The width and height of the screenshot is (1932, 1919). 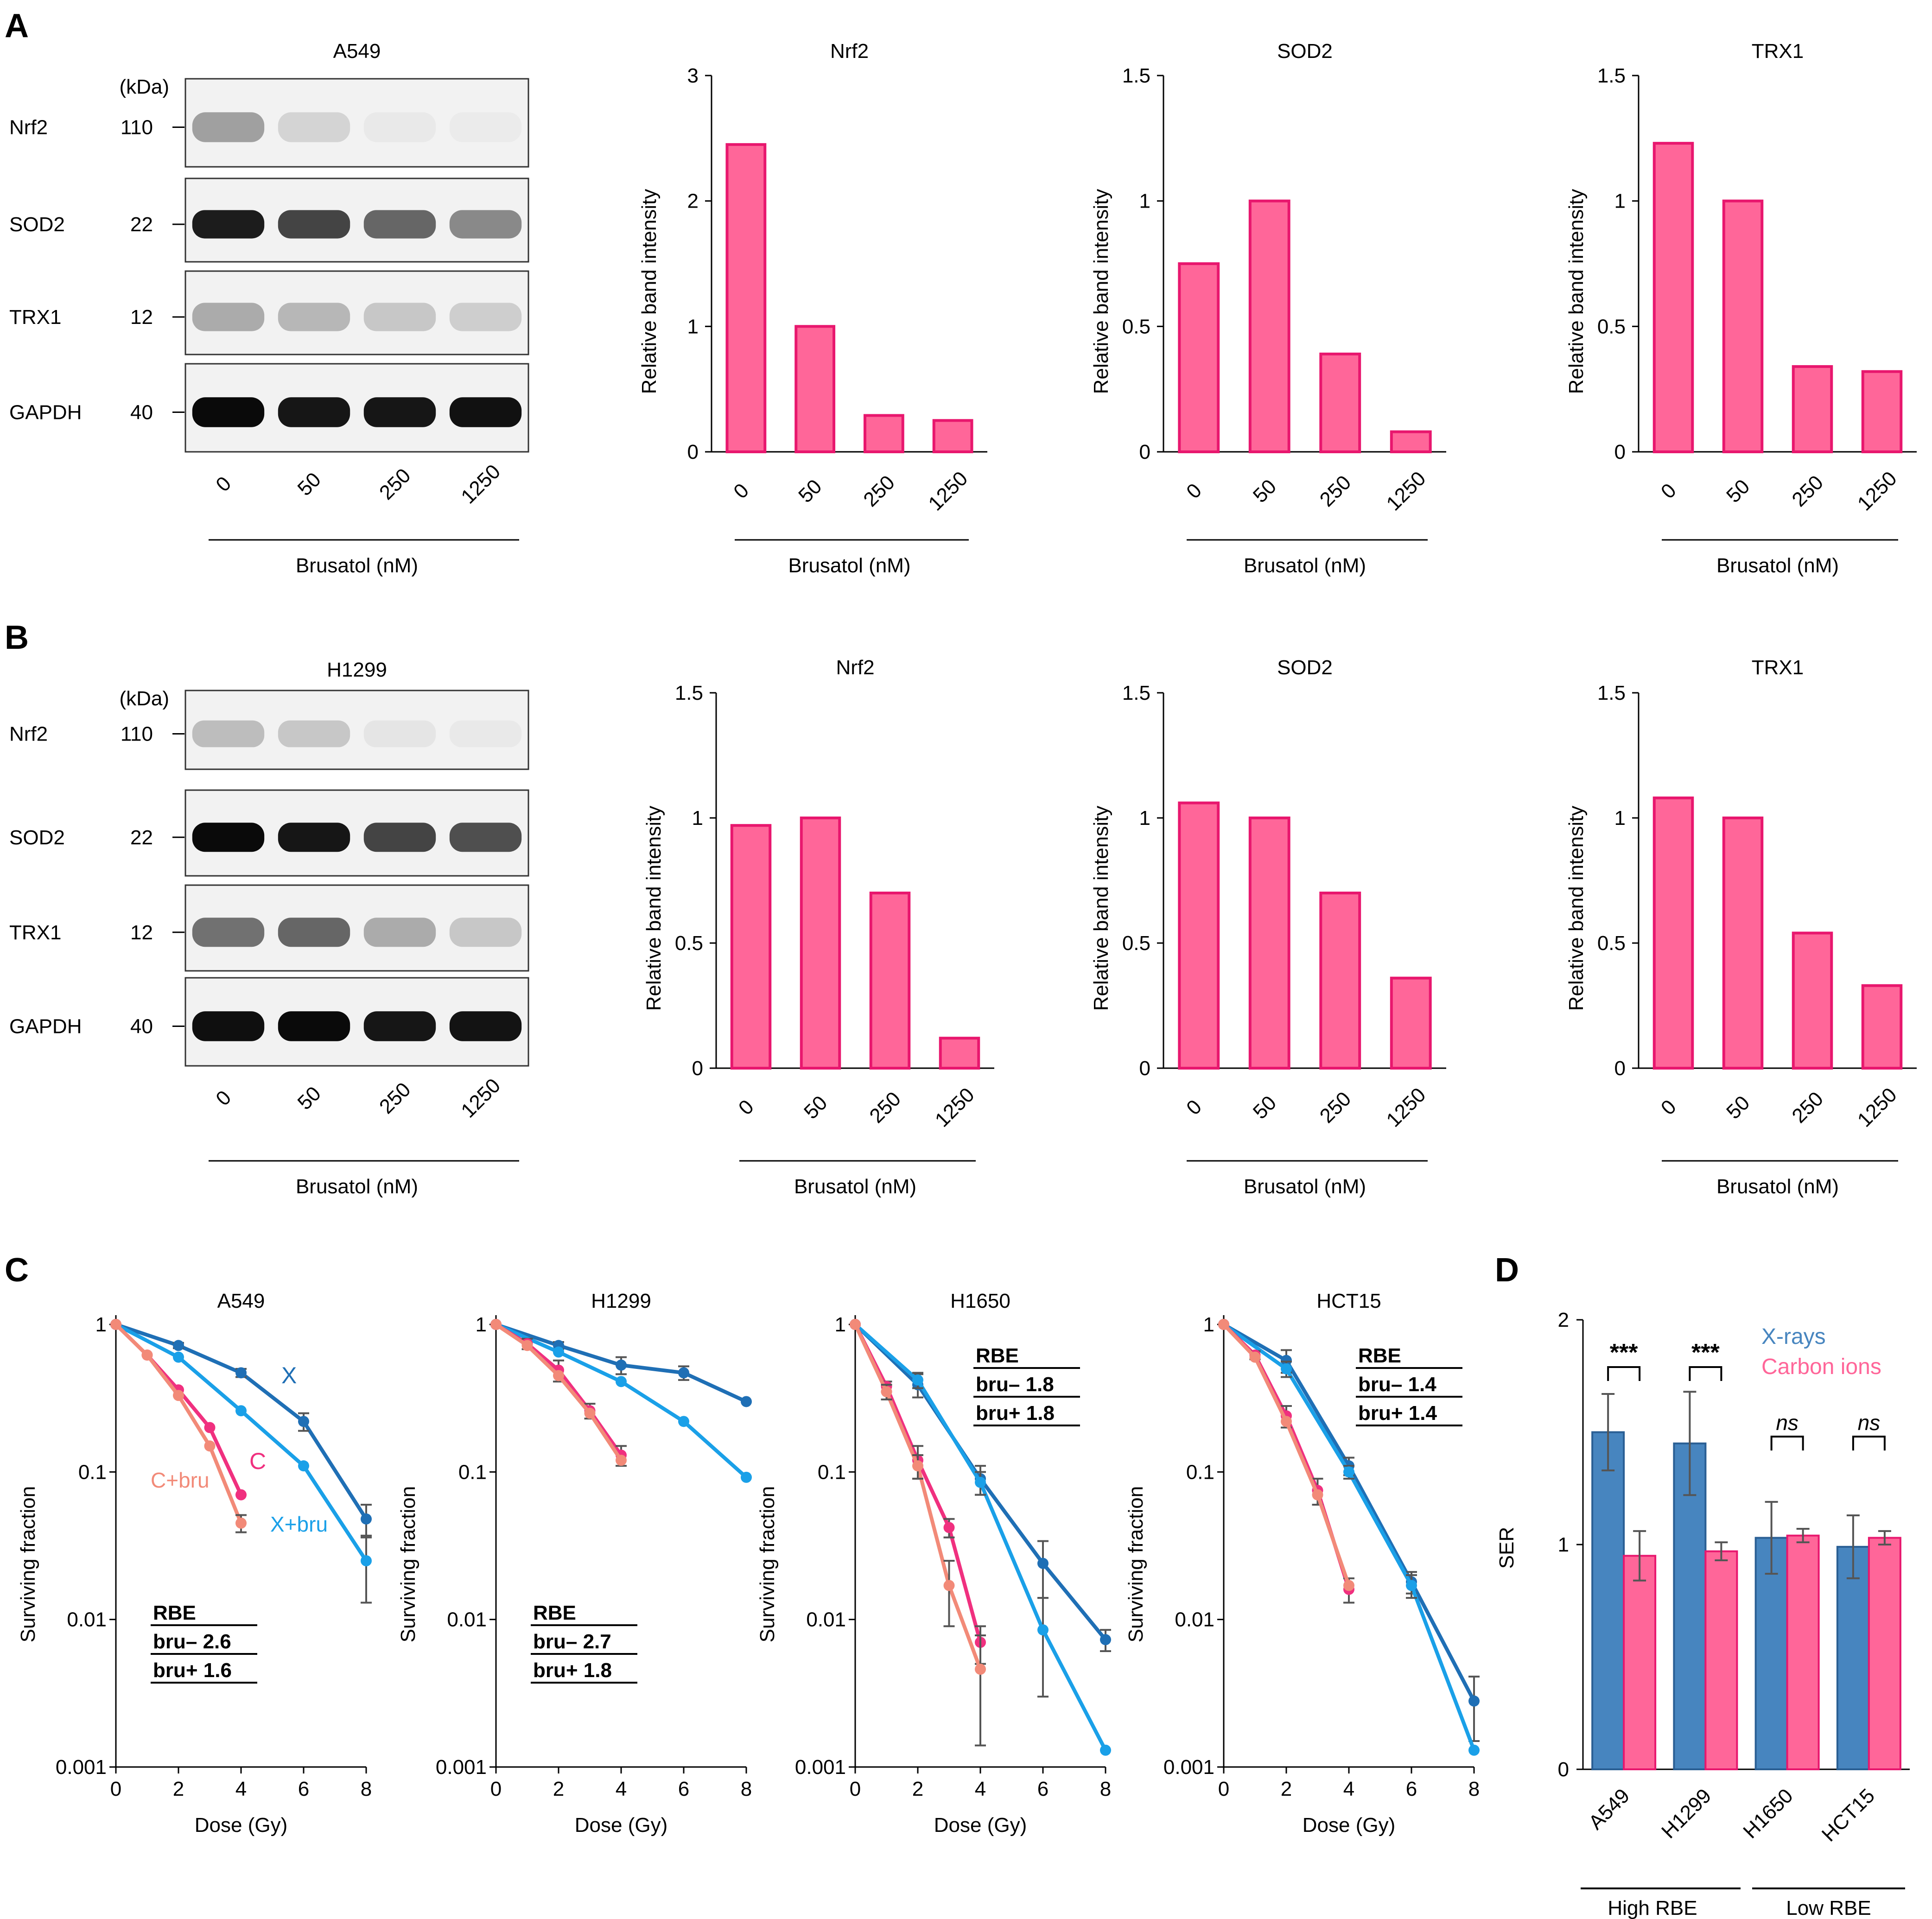 I want to click on lane-label: 0, so click(x=223, y=484).